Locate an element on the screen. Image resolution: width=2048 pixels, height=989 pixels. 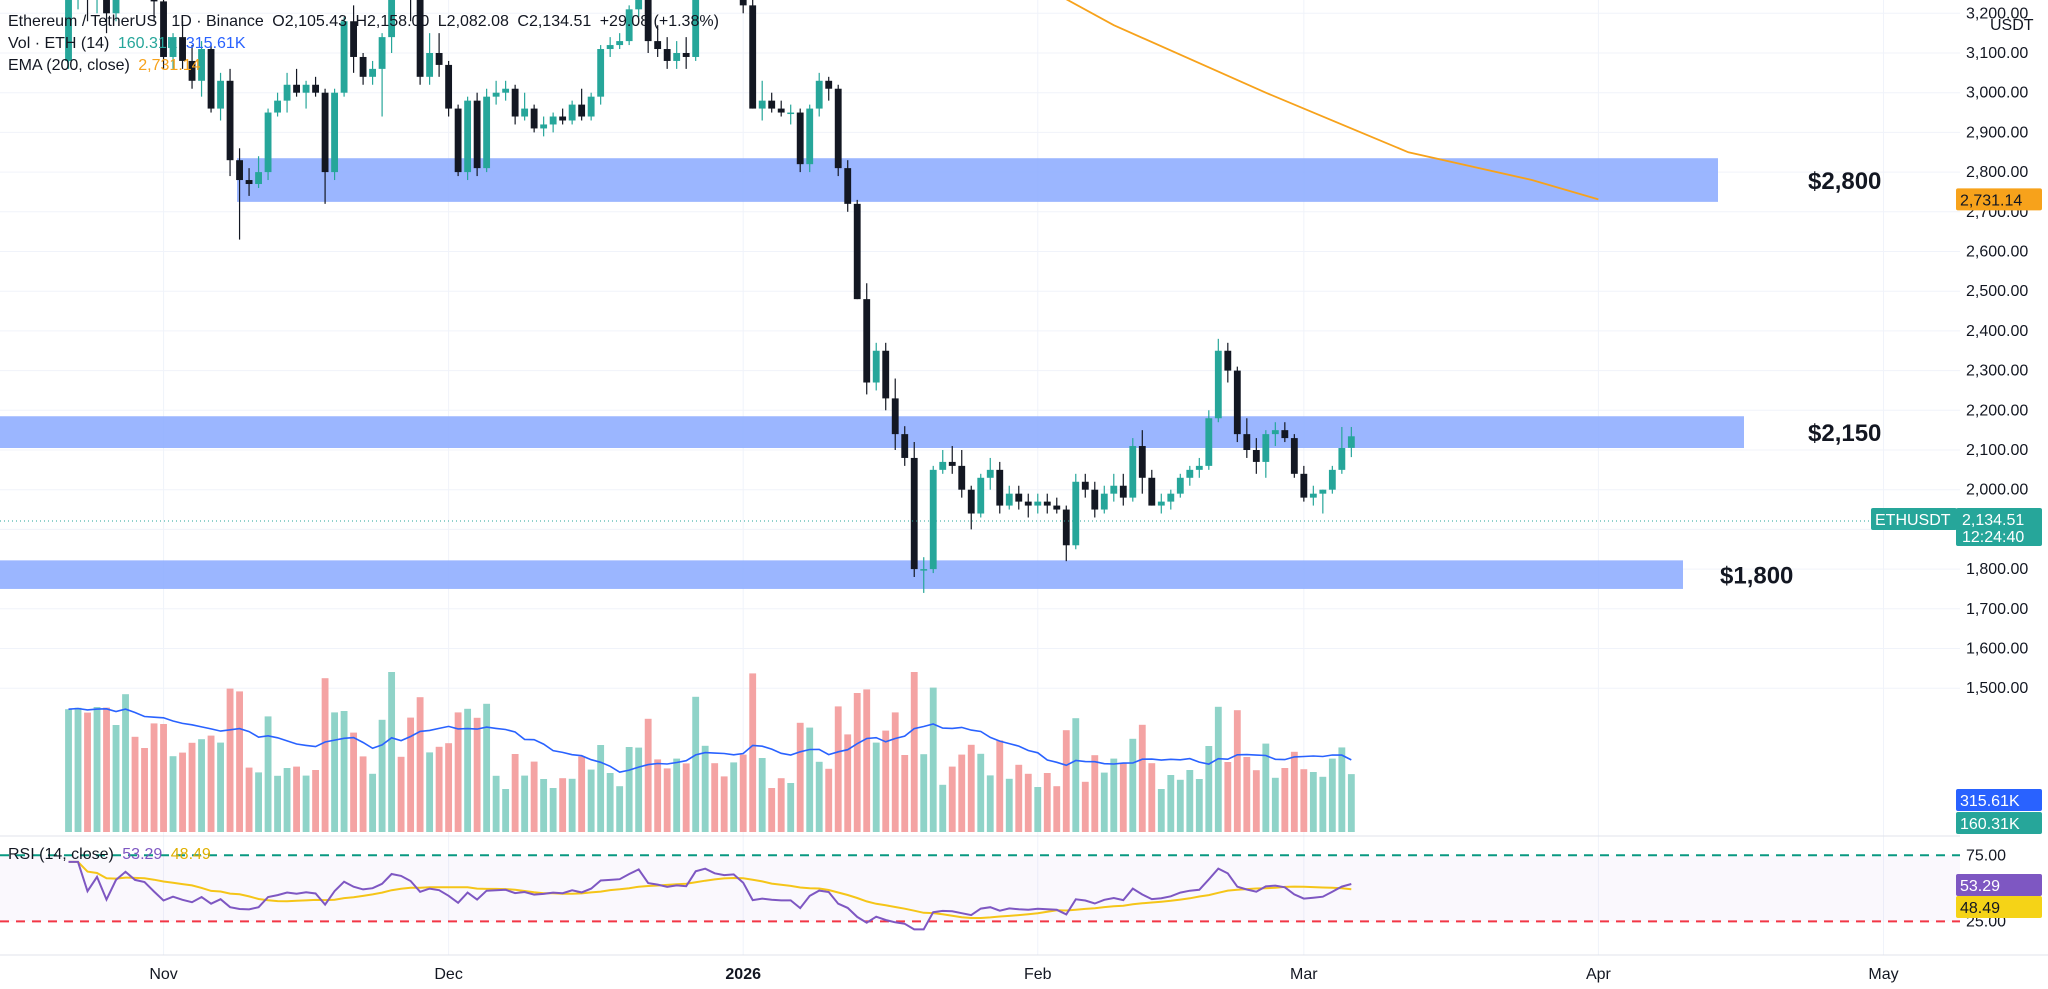
volume-value: 160.31K is located at coordinates (147, 43).